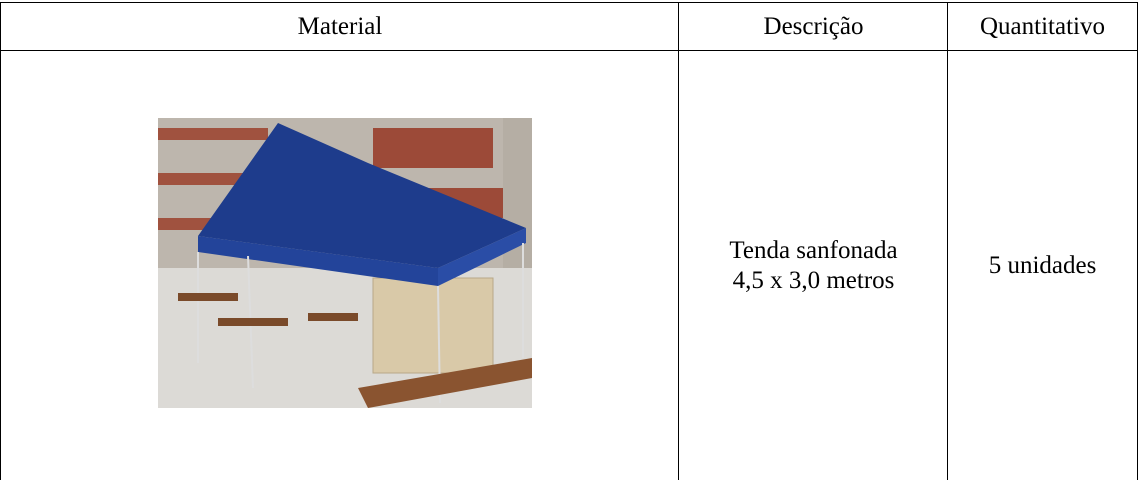 This screenshot has height=480, width=1147. I want to click on header-cell: Descrição, so click(813, 26).